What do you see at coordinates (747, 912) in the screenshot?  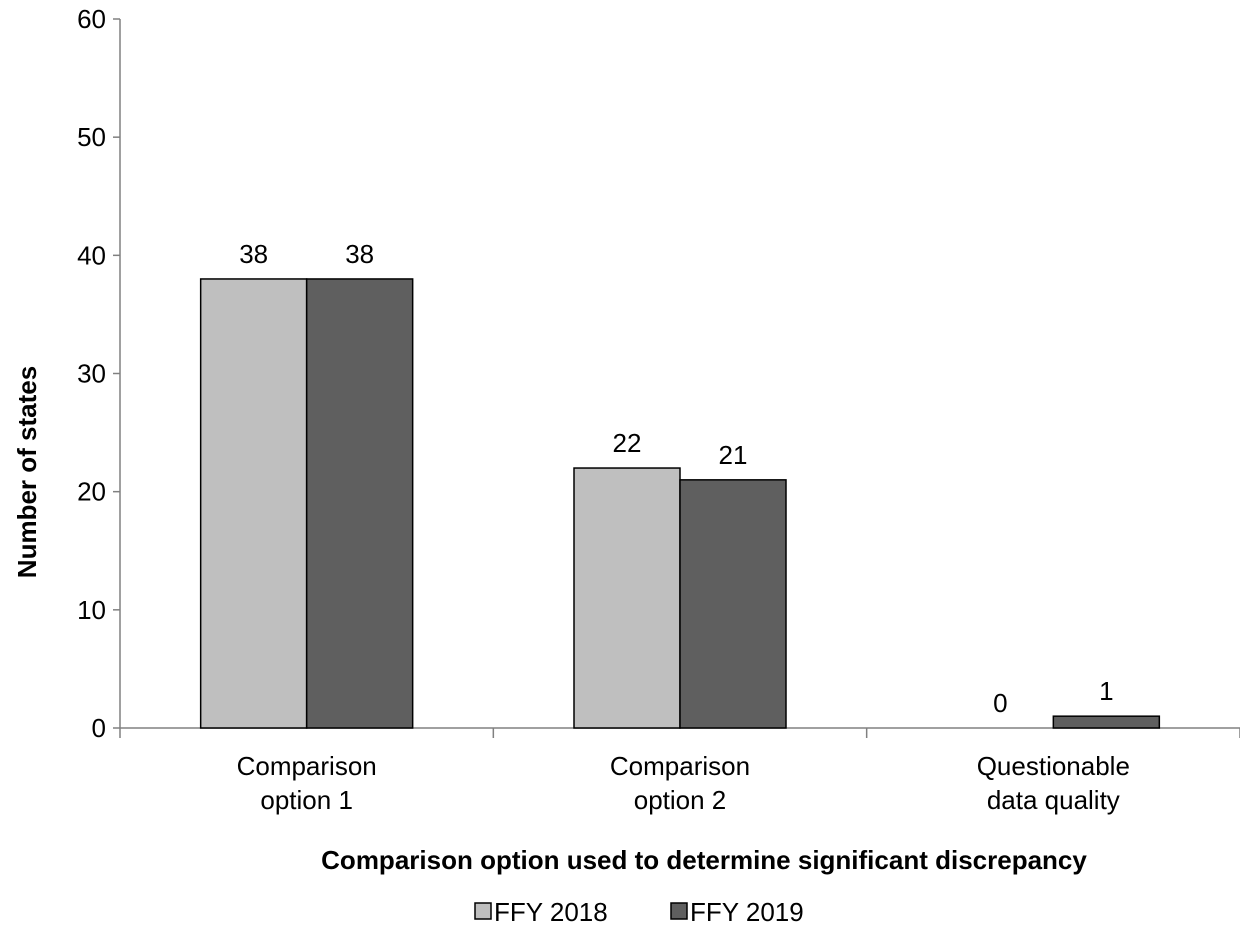 I see `legend-label: FFY 2019` at bounding box center [747, 912].